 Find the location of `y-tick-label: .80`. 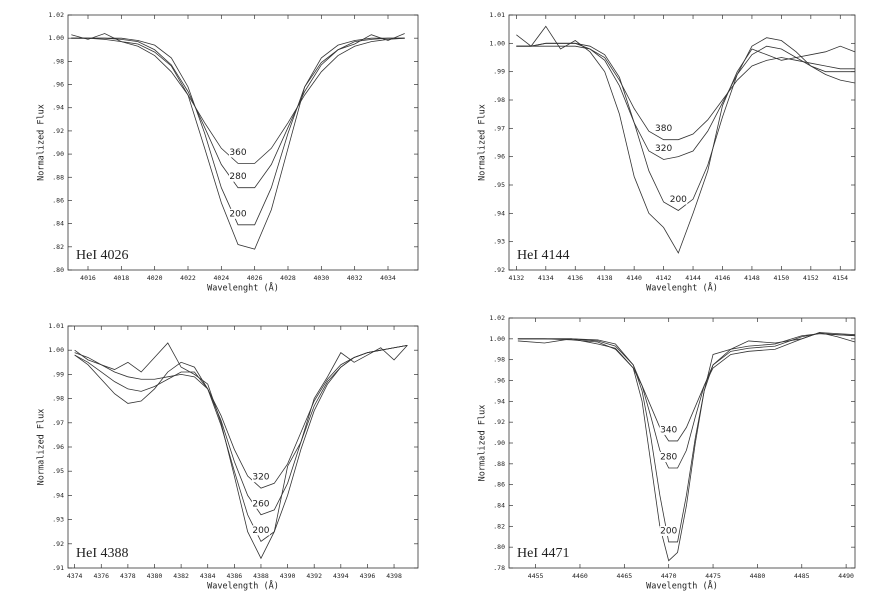

y-tick-label: .80 is located at coordinates (499, 547).